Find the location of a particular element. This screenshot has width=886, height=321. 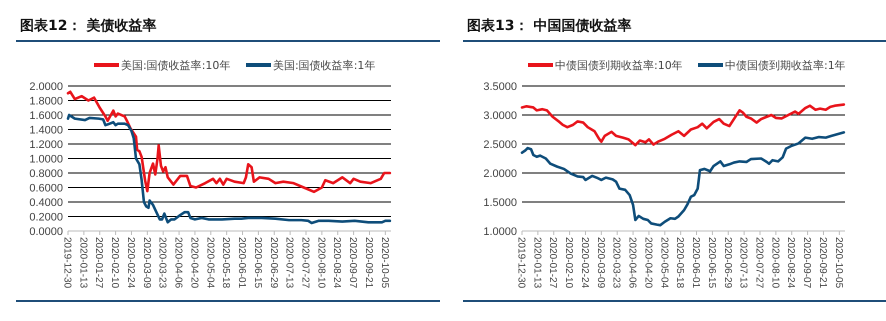

y-tick-label: 1.4000 is located at coordinates (46, 130).